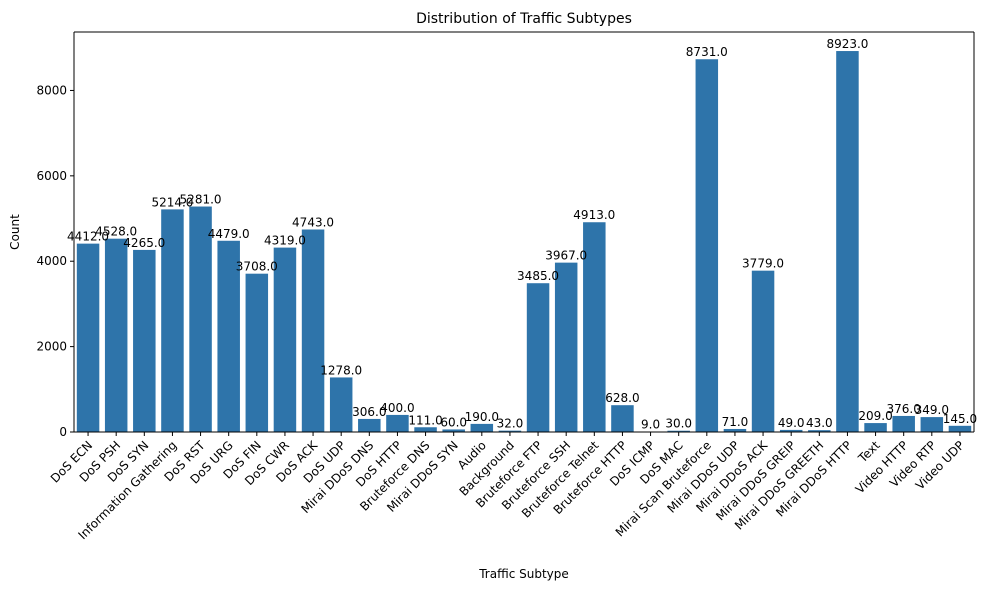 The height and width of the screenshot is (590, 988). Describe the element at coordinates (482, 417) in the screenshot. I see `data-label-14: 190.0` at that location.